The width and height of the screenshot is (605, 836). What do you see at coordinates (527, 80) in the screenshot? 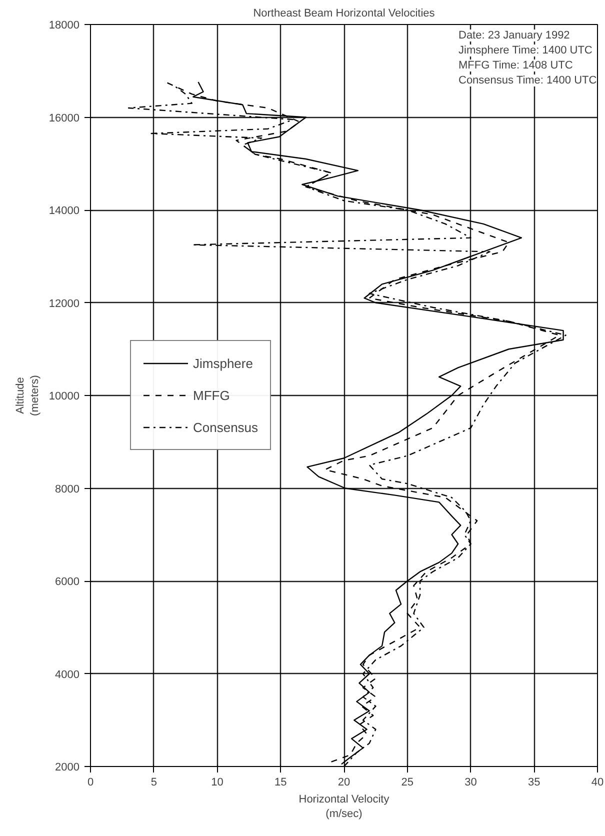
I see `annotation: Consensus Time: 1400 UTC` at bounding box center [527, 80].